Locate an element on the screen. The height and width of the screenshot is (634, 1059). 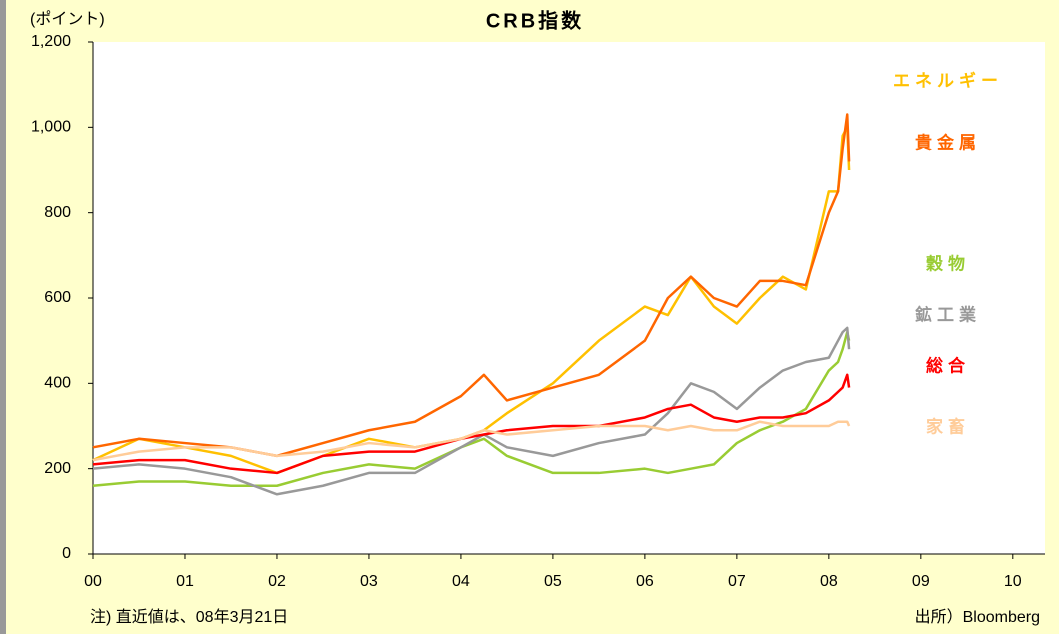
note: 注) 直近値は、08年3月21日 is located at coordinates (189, 617).